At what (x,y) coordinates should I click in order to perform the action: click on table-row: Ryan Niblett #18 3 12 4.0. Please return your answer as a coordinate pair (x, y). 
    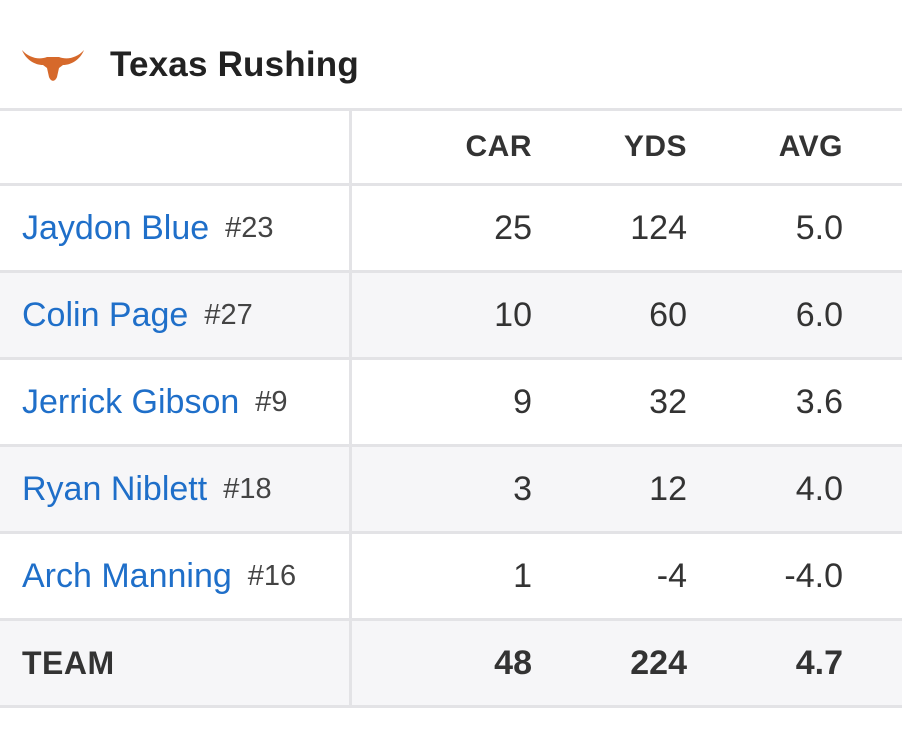
    Looking at the image, I should click on (451, 490).